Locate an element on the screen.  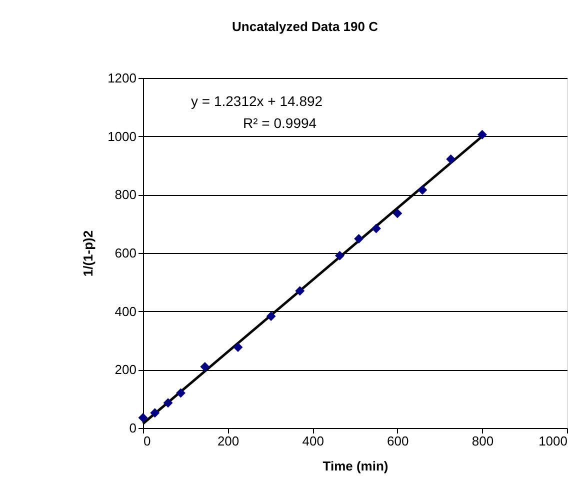
y-tick-label: 1000 is located at coordinates (122, 136).